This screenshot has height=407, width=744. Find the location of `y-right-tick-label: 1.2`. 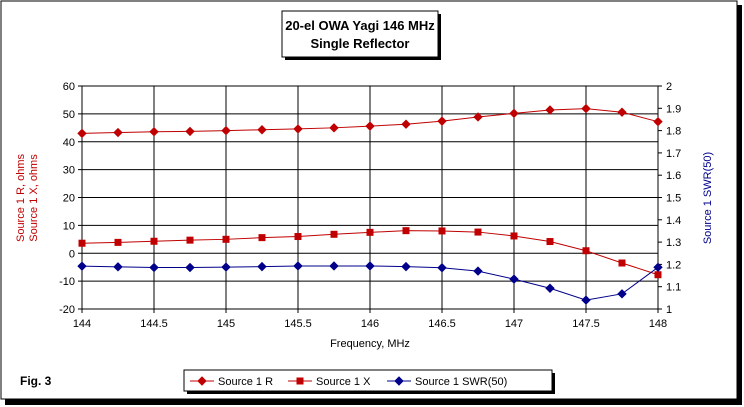

y-right-tick-label: 1.2 is located at coordinates (673, 265).